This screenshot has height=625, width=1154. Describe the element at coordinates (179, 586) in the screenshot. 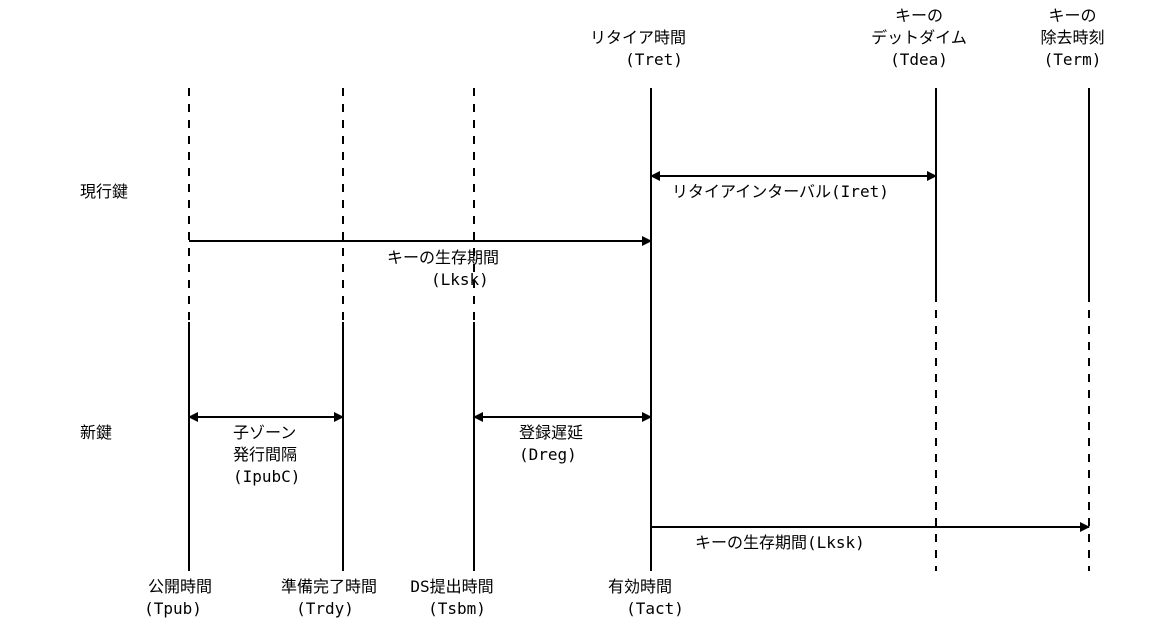

I see `publish-time-label: 公開時間` at that location.